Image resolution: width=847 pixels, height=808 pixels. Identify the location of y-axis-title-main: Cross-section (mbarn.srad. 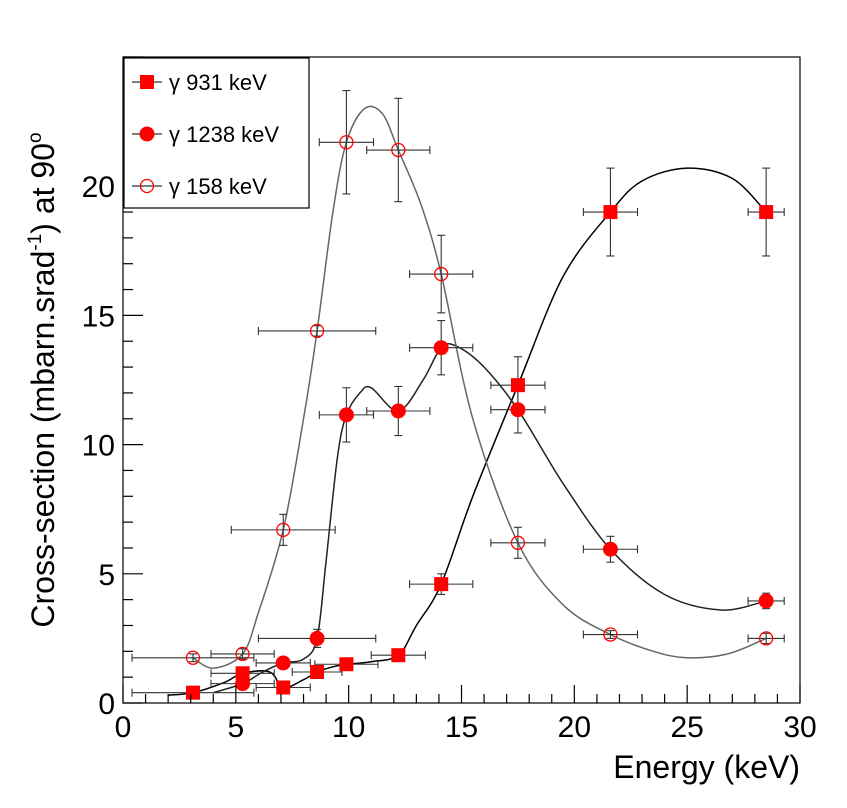
(43, 439).